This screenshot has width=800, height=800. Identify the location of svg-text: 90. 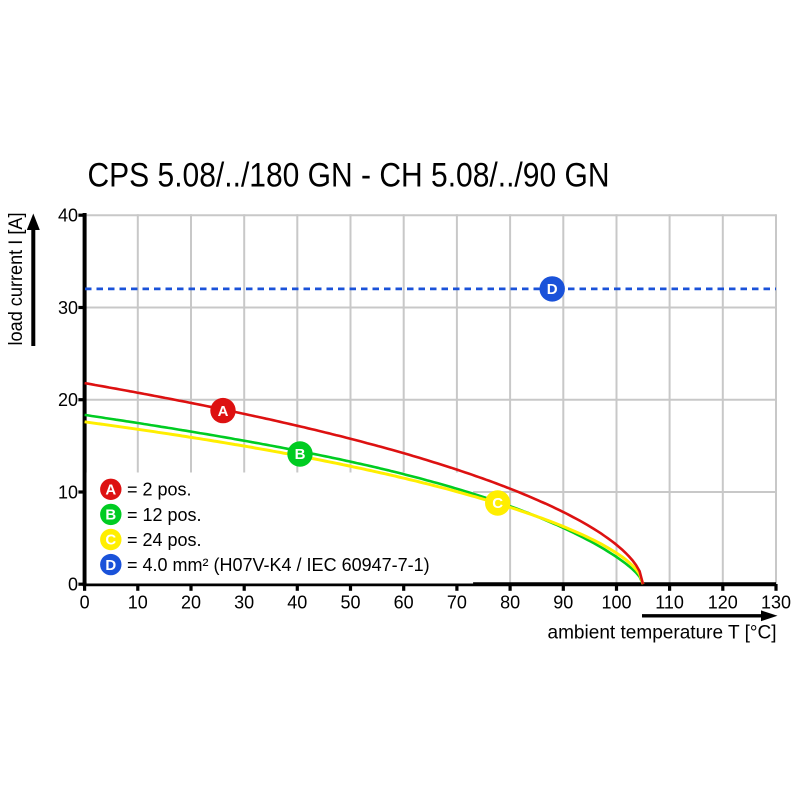
(563, 602).